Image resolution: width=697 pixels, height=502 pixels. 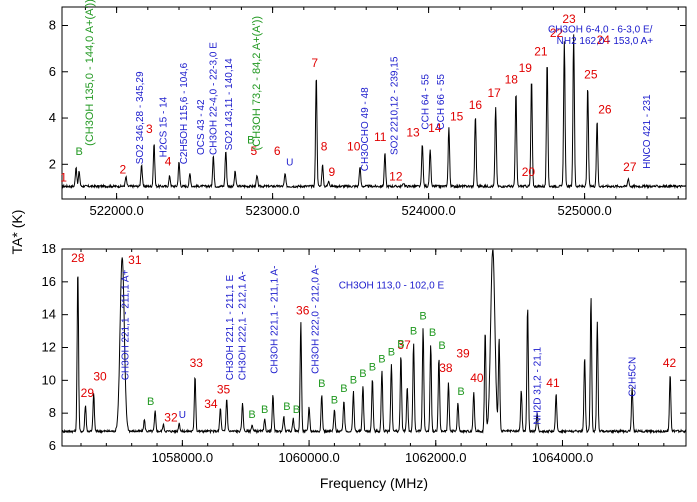 I want to click on line-number-label: 4, so click(x=168, y=161).